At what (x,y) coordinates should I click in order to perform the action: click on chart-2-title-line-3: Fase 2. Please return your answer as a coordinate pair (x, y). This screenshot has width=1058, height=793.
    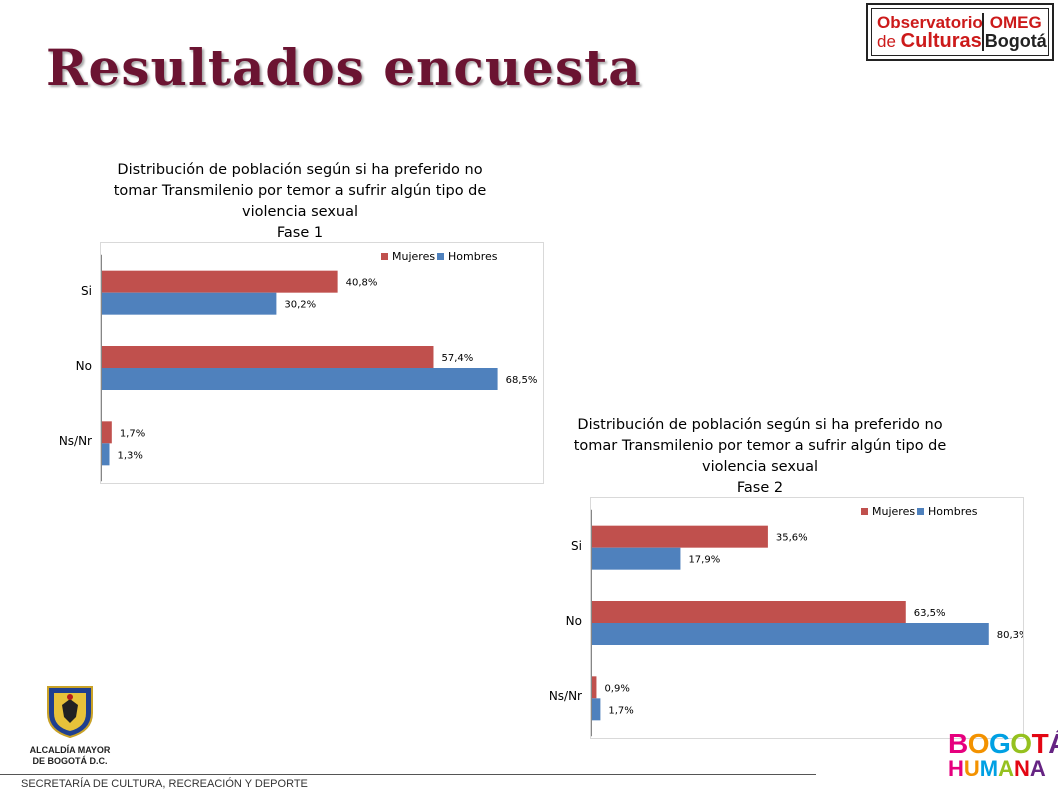
    Looking at the image, I should click on (760, 488).